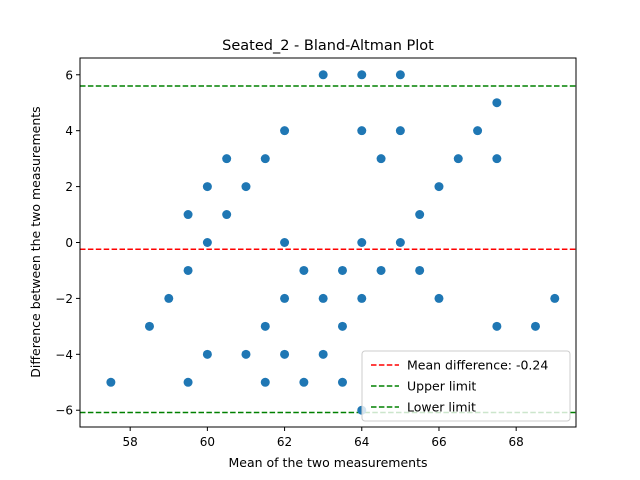  What do you see at coordinates (323, 438) in the screenshot?
I see `x-axis-ticks: 58 60 62 64 66 68` at bounding box center [323, 438].